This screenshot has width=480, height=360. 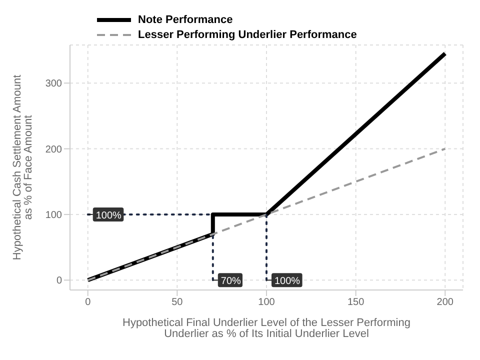 I want to click on x-tick-label: 50, so click(x=178, y=302).